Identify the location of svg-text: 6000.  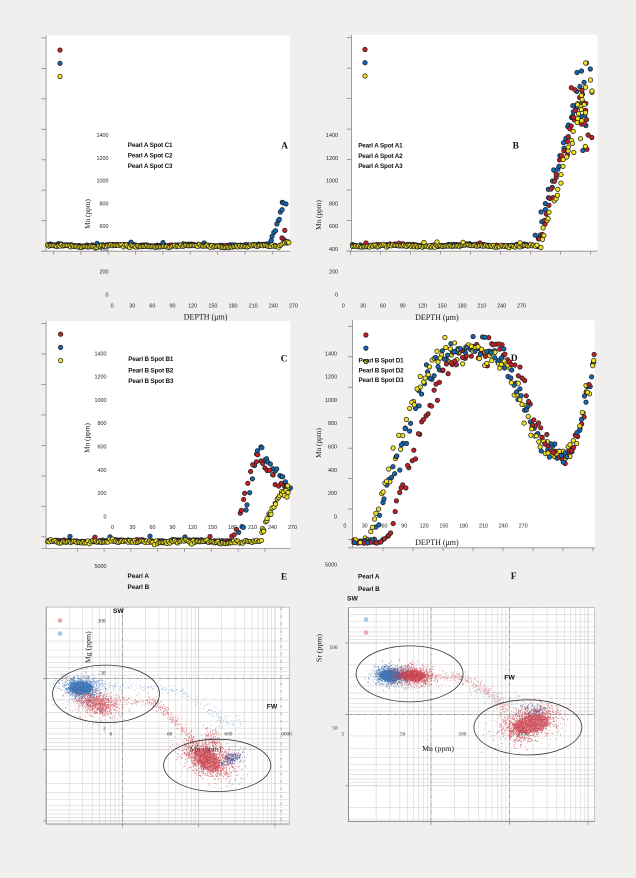
(286, 735).